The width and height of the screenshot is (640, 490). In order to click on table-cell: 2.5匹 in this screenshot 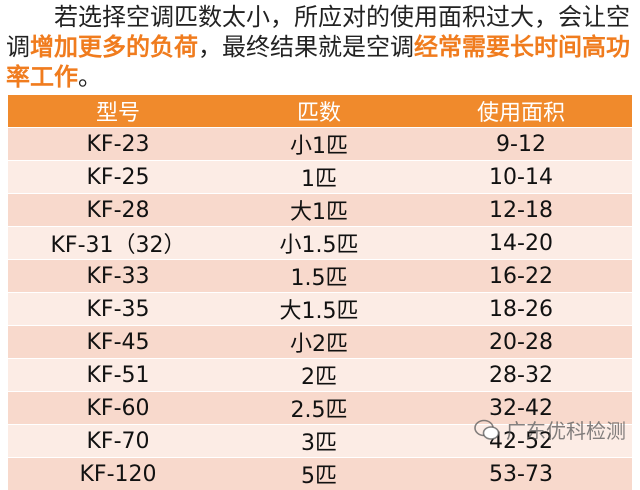, I will do `click(319, 408)`.